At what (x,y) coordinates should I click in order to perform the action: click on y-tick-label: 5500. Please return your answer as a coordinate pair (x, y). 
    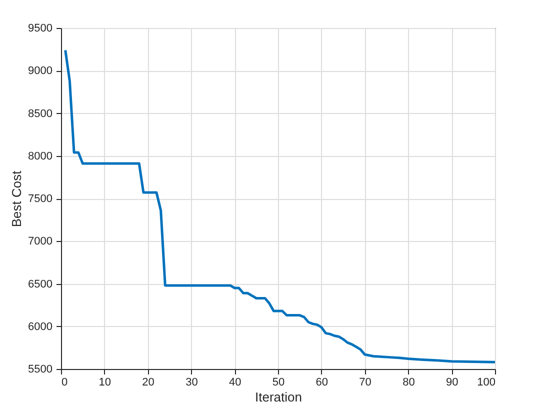
    Looking at the image, I should click on (40, 370).